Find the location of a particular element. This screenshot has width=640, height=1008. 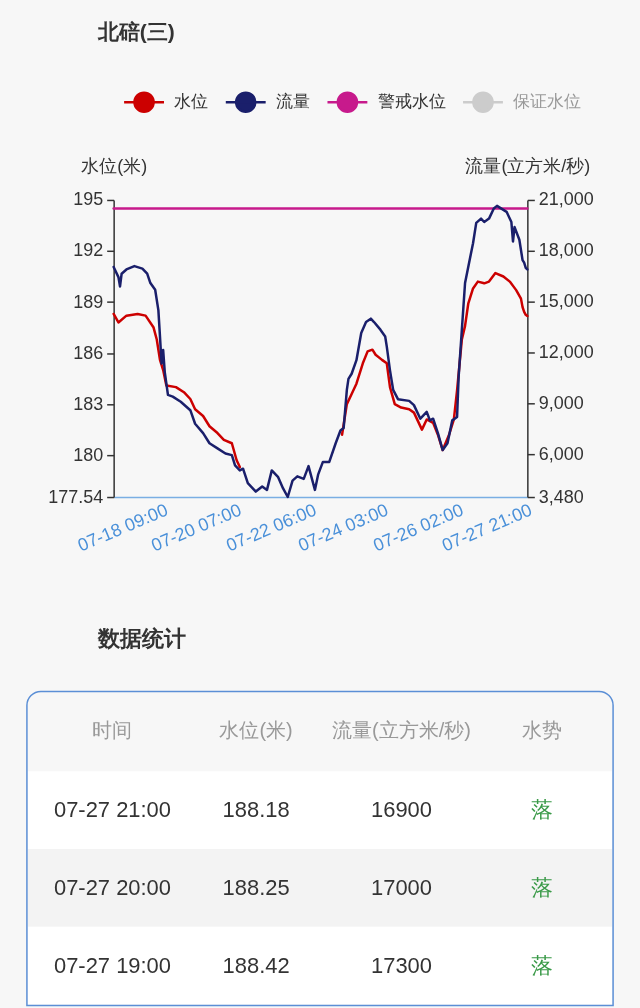

text: 07-27 21:00 is located at coordinates (112, 810).